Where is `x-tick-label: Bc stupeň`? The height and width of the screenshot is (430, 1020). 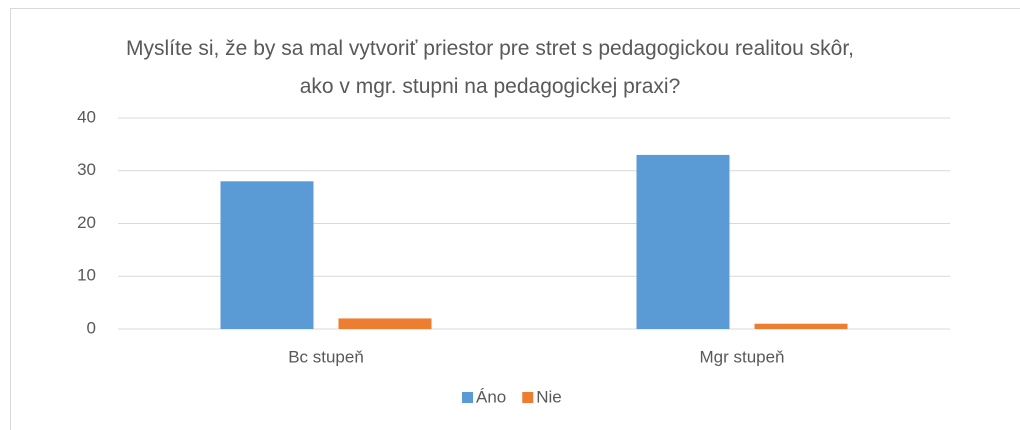
x-tick-label: Bc stupeň is located at coordinates (326, 356).